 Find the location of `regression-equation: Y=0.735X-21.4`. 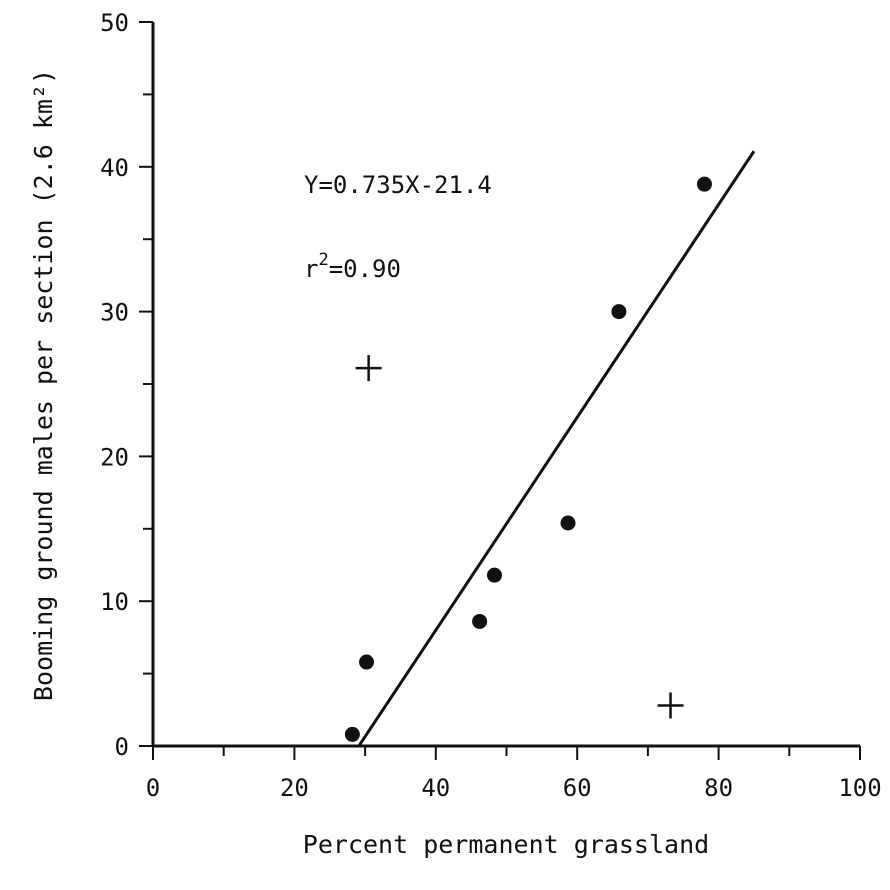

regression-equation: Y=0.735X-21.4 is located at coordinates (398, 185).